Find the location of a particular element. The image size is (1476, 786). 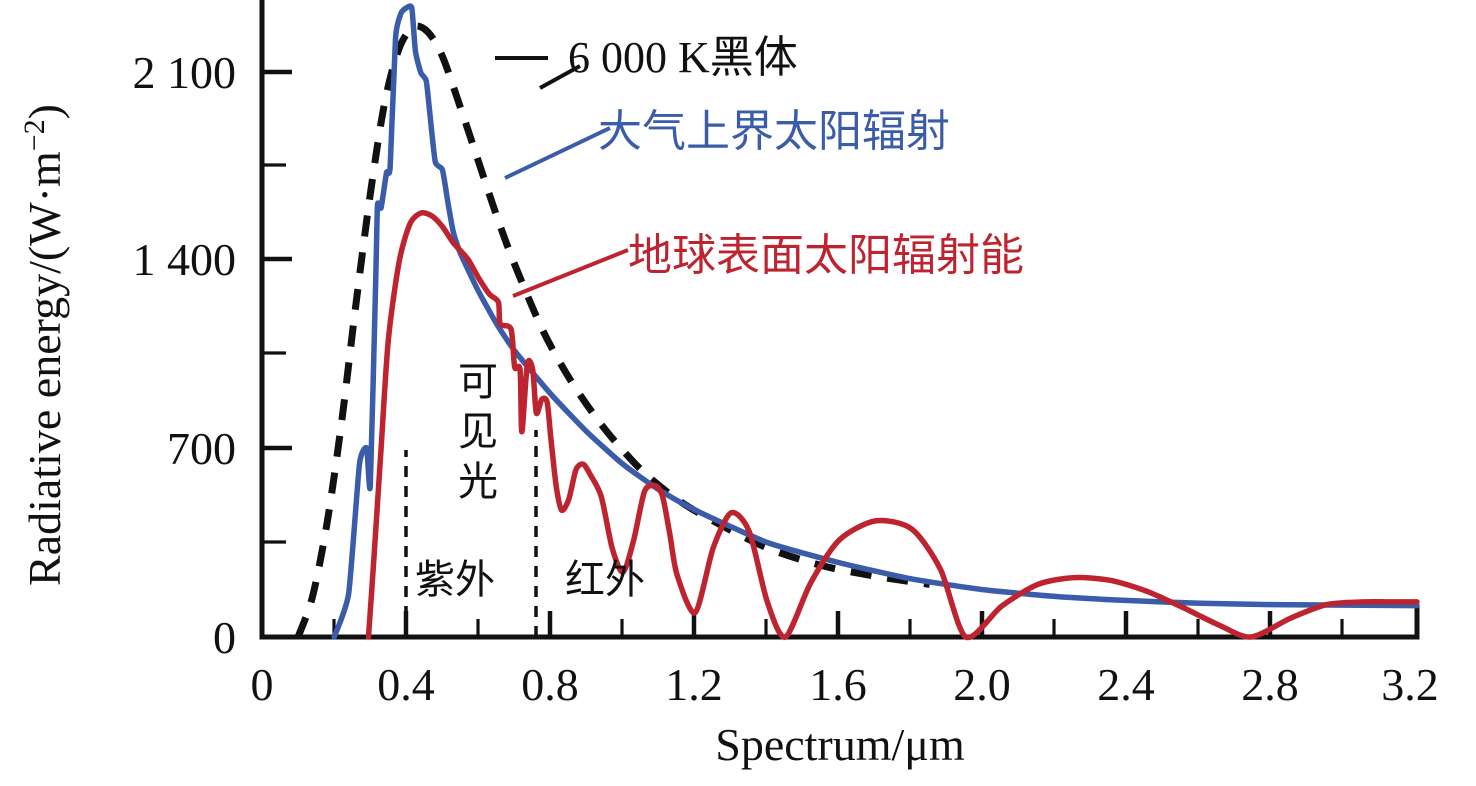

y-tick-label-2100: 2 100 is located at coordinates (185, 72).